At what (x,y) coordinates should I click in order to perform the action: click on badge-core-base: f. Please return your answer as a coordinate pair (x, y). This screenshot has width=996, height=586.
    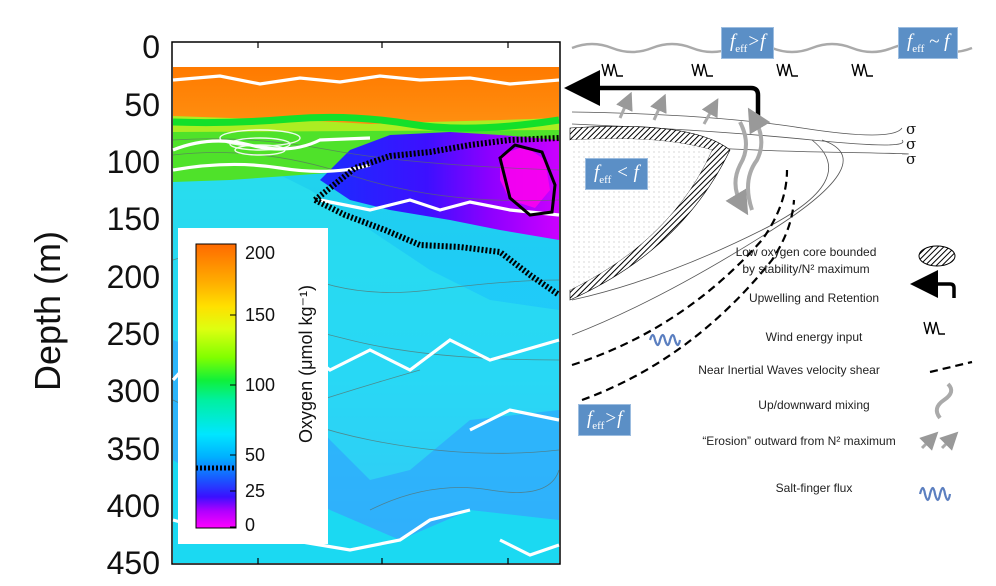
    Looking at the image, I should click on (597, 172).